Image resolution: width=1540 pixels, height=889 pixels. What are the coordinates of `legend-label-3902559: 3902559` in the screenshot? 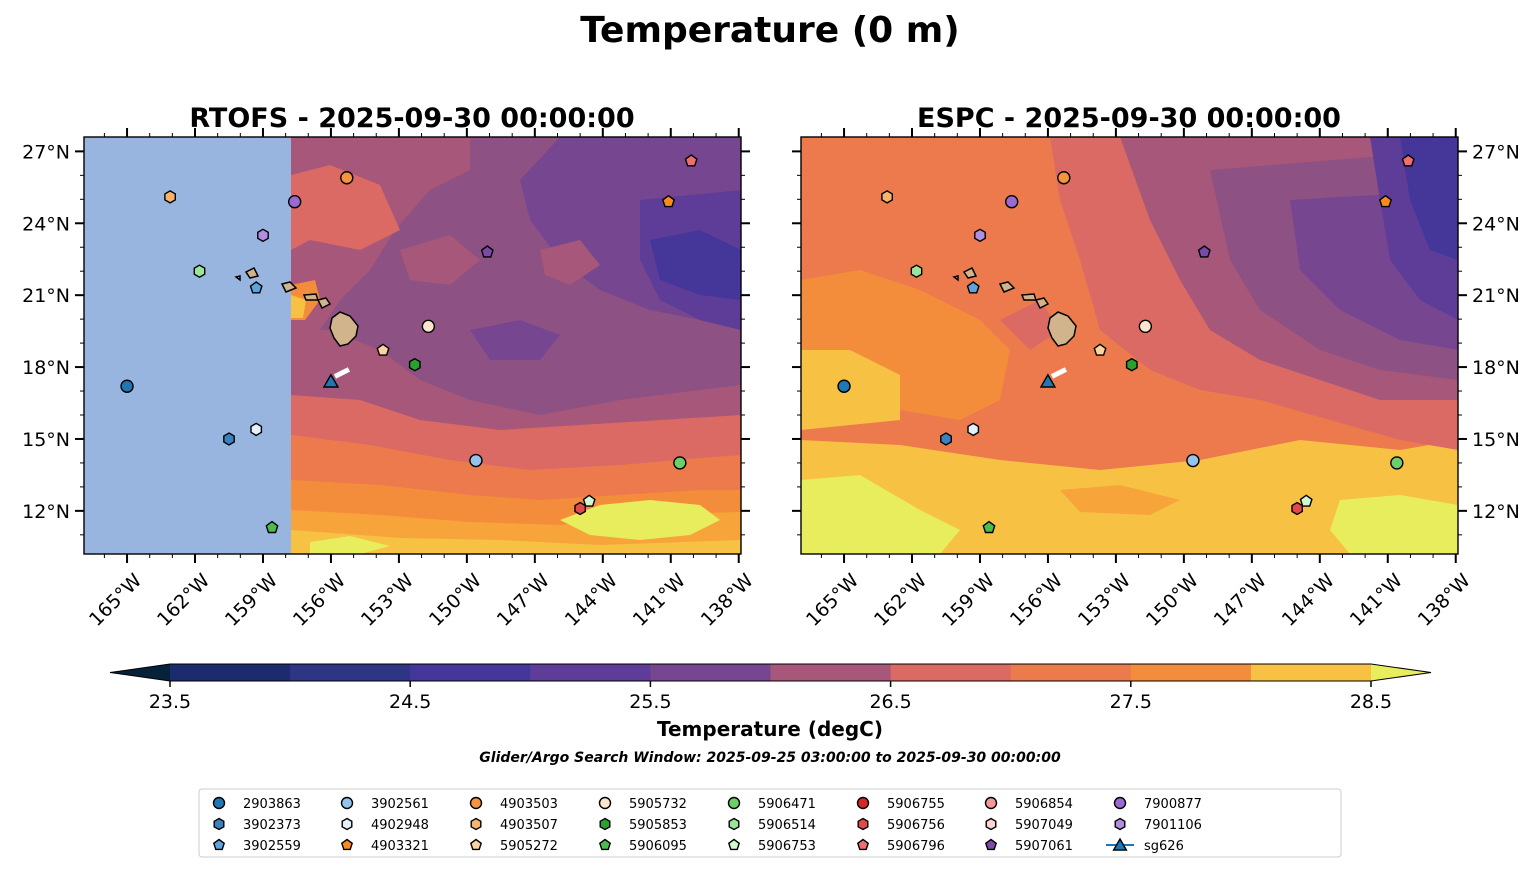 It's located at (272, 846).